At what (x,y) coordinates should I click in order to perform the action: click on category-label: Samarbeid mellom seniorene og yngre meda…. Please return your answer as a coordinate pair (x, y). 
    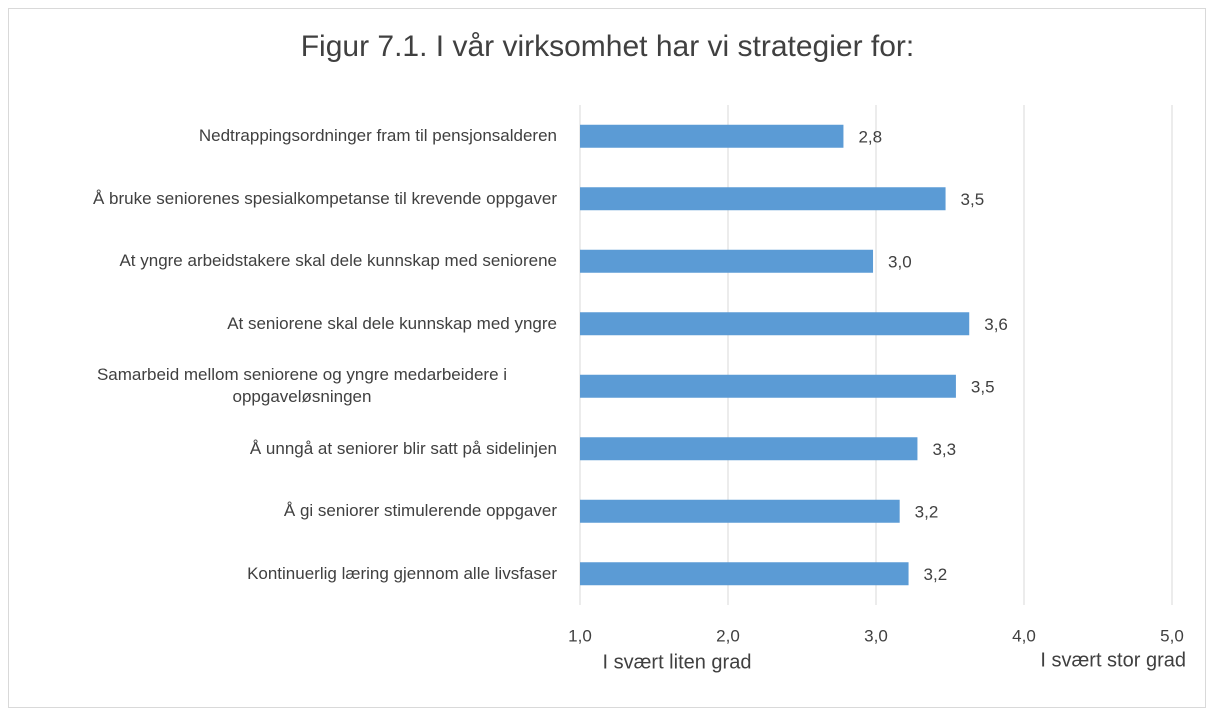
    Looking at the image, I should click on (302, 386).